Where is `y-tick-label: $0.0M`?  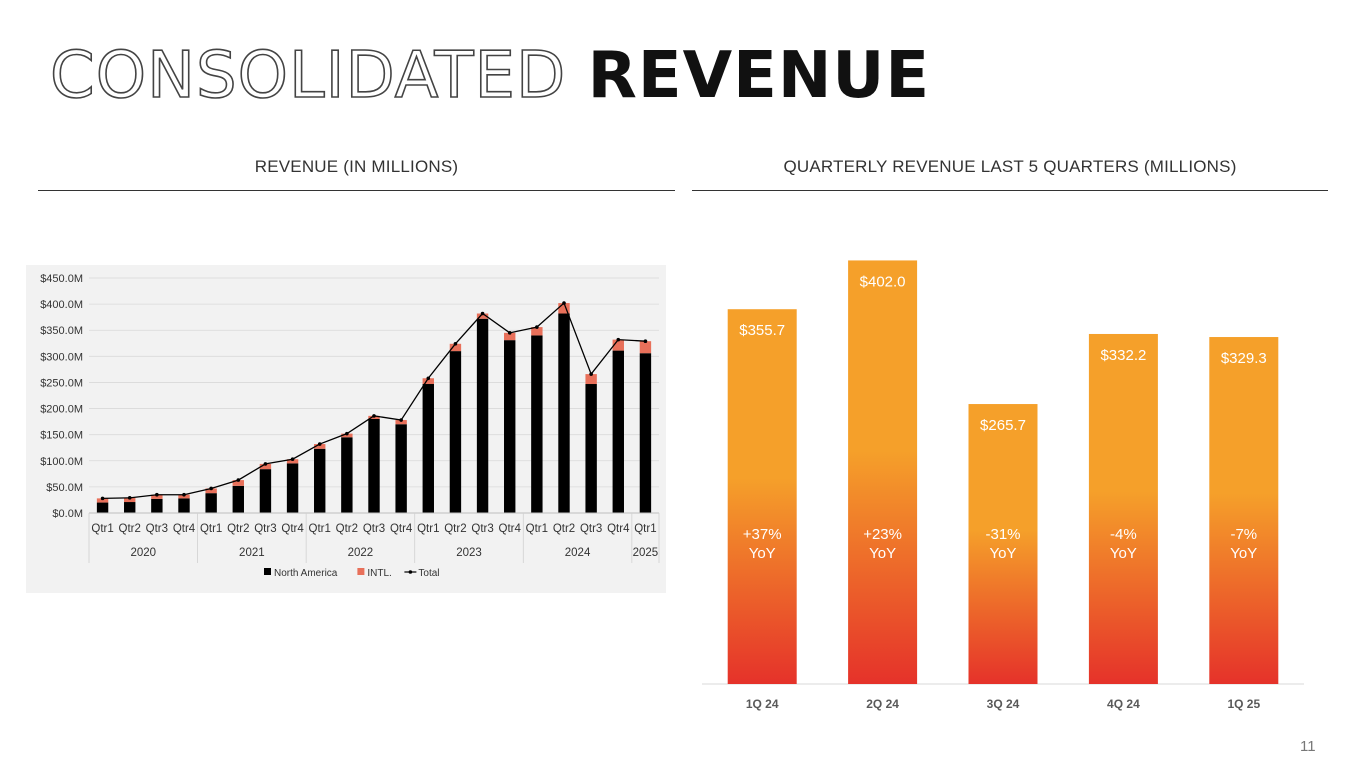
y-tick-label: $0.0M is located at coordinates (67, 514).